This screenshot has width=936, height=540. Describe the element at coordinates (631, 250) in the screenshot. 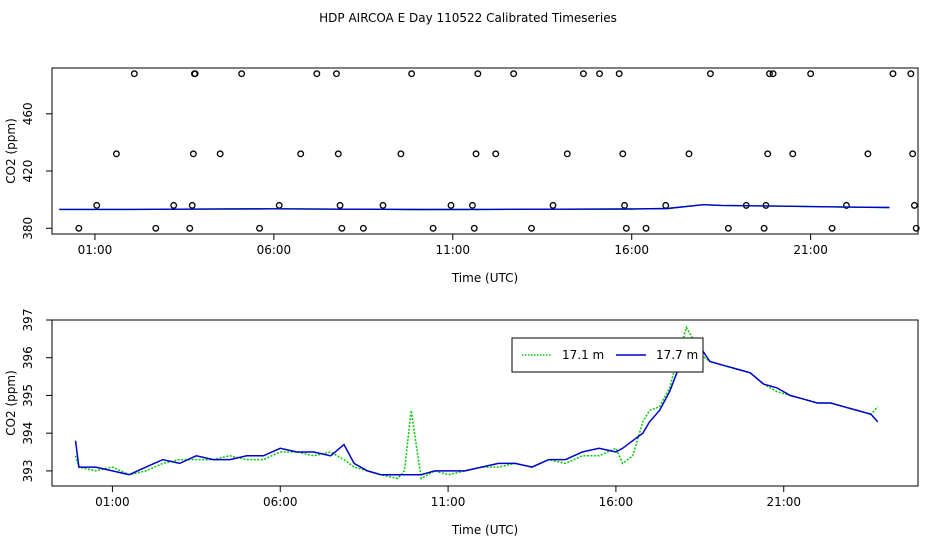

I see `top-x-tick-label: 16:00` at that location.